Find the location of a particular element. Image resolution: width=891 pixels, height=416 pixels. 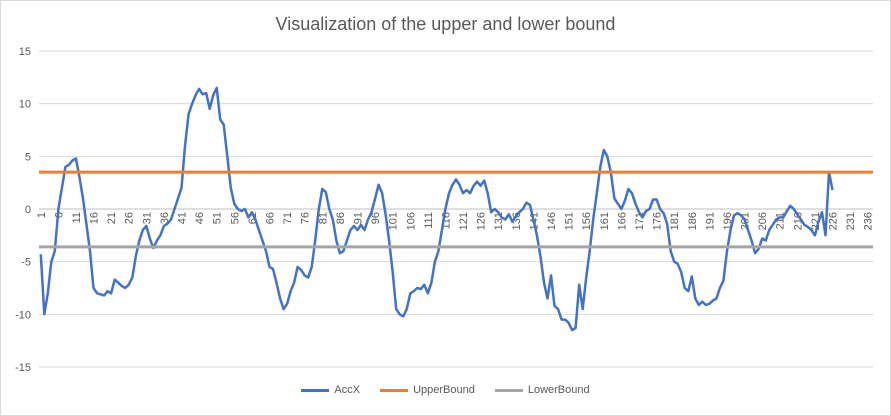

x-tick-label: 111 is located at coordinates (429, 220).